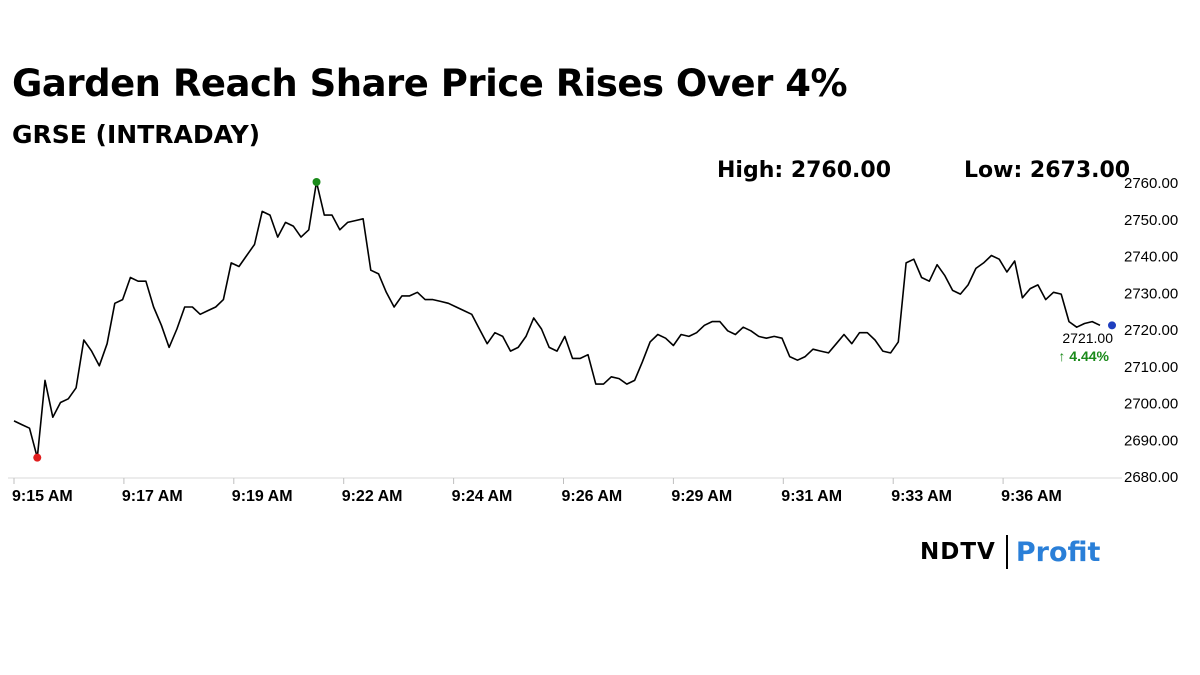  I want to click on high-point-marker, so click(316, 182).